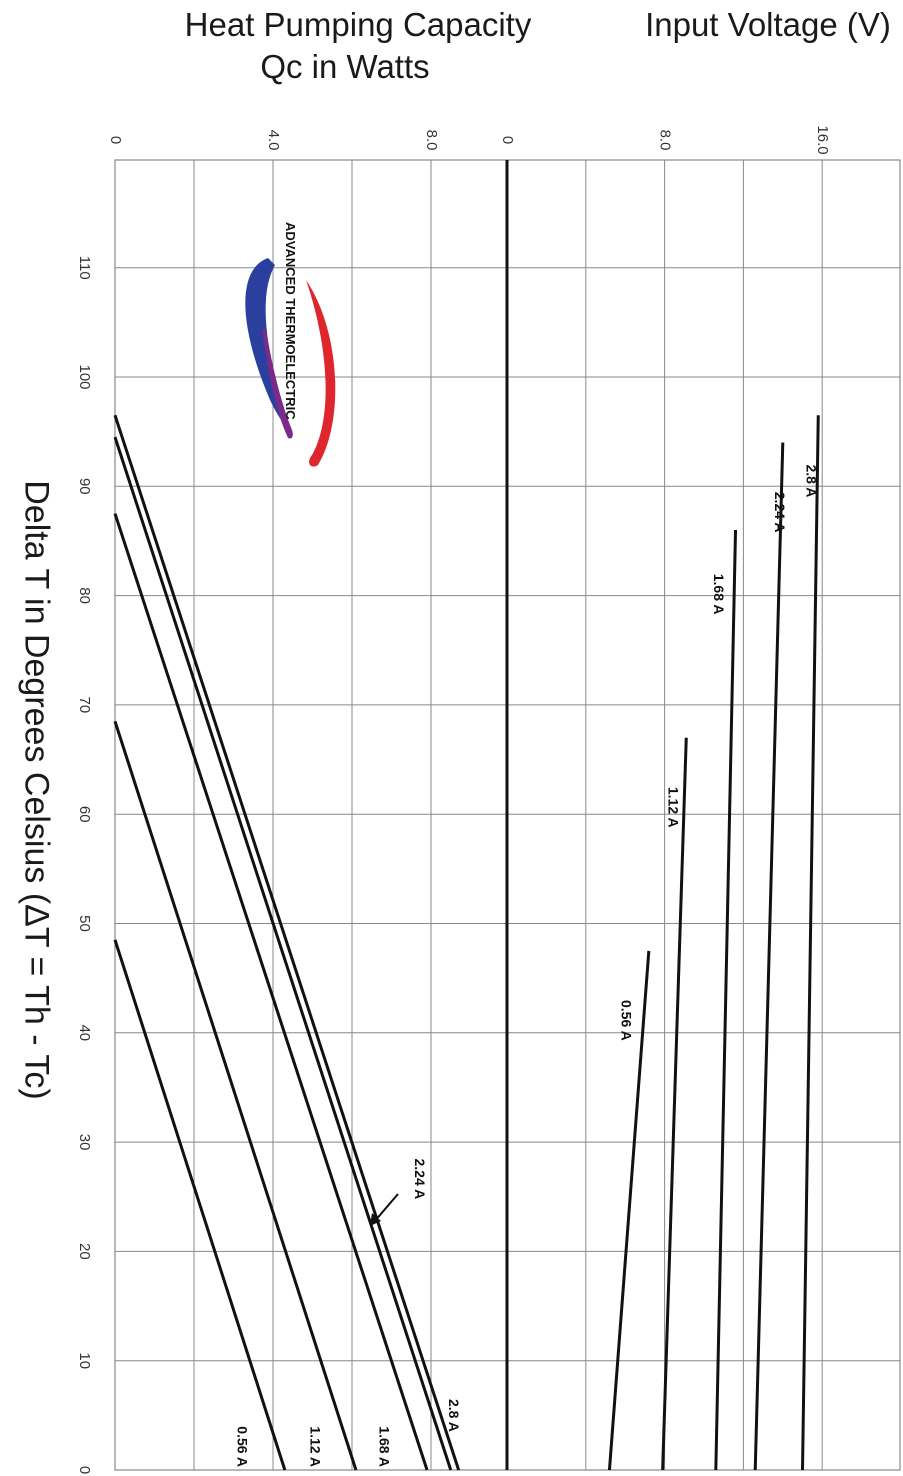  Describe the element at coordinates (345, 66) in the screenshot. I see `chart-title-capacity-line2: Qc in Watts` at that location.